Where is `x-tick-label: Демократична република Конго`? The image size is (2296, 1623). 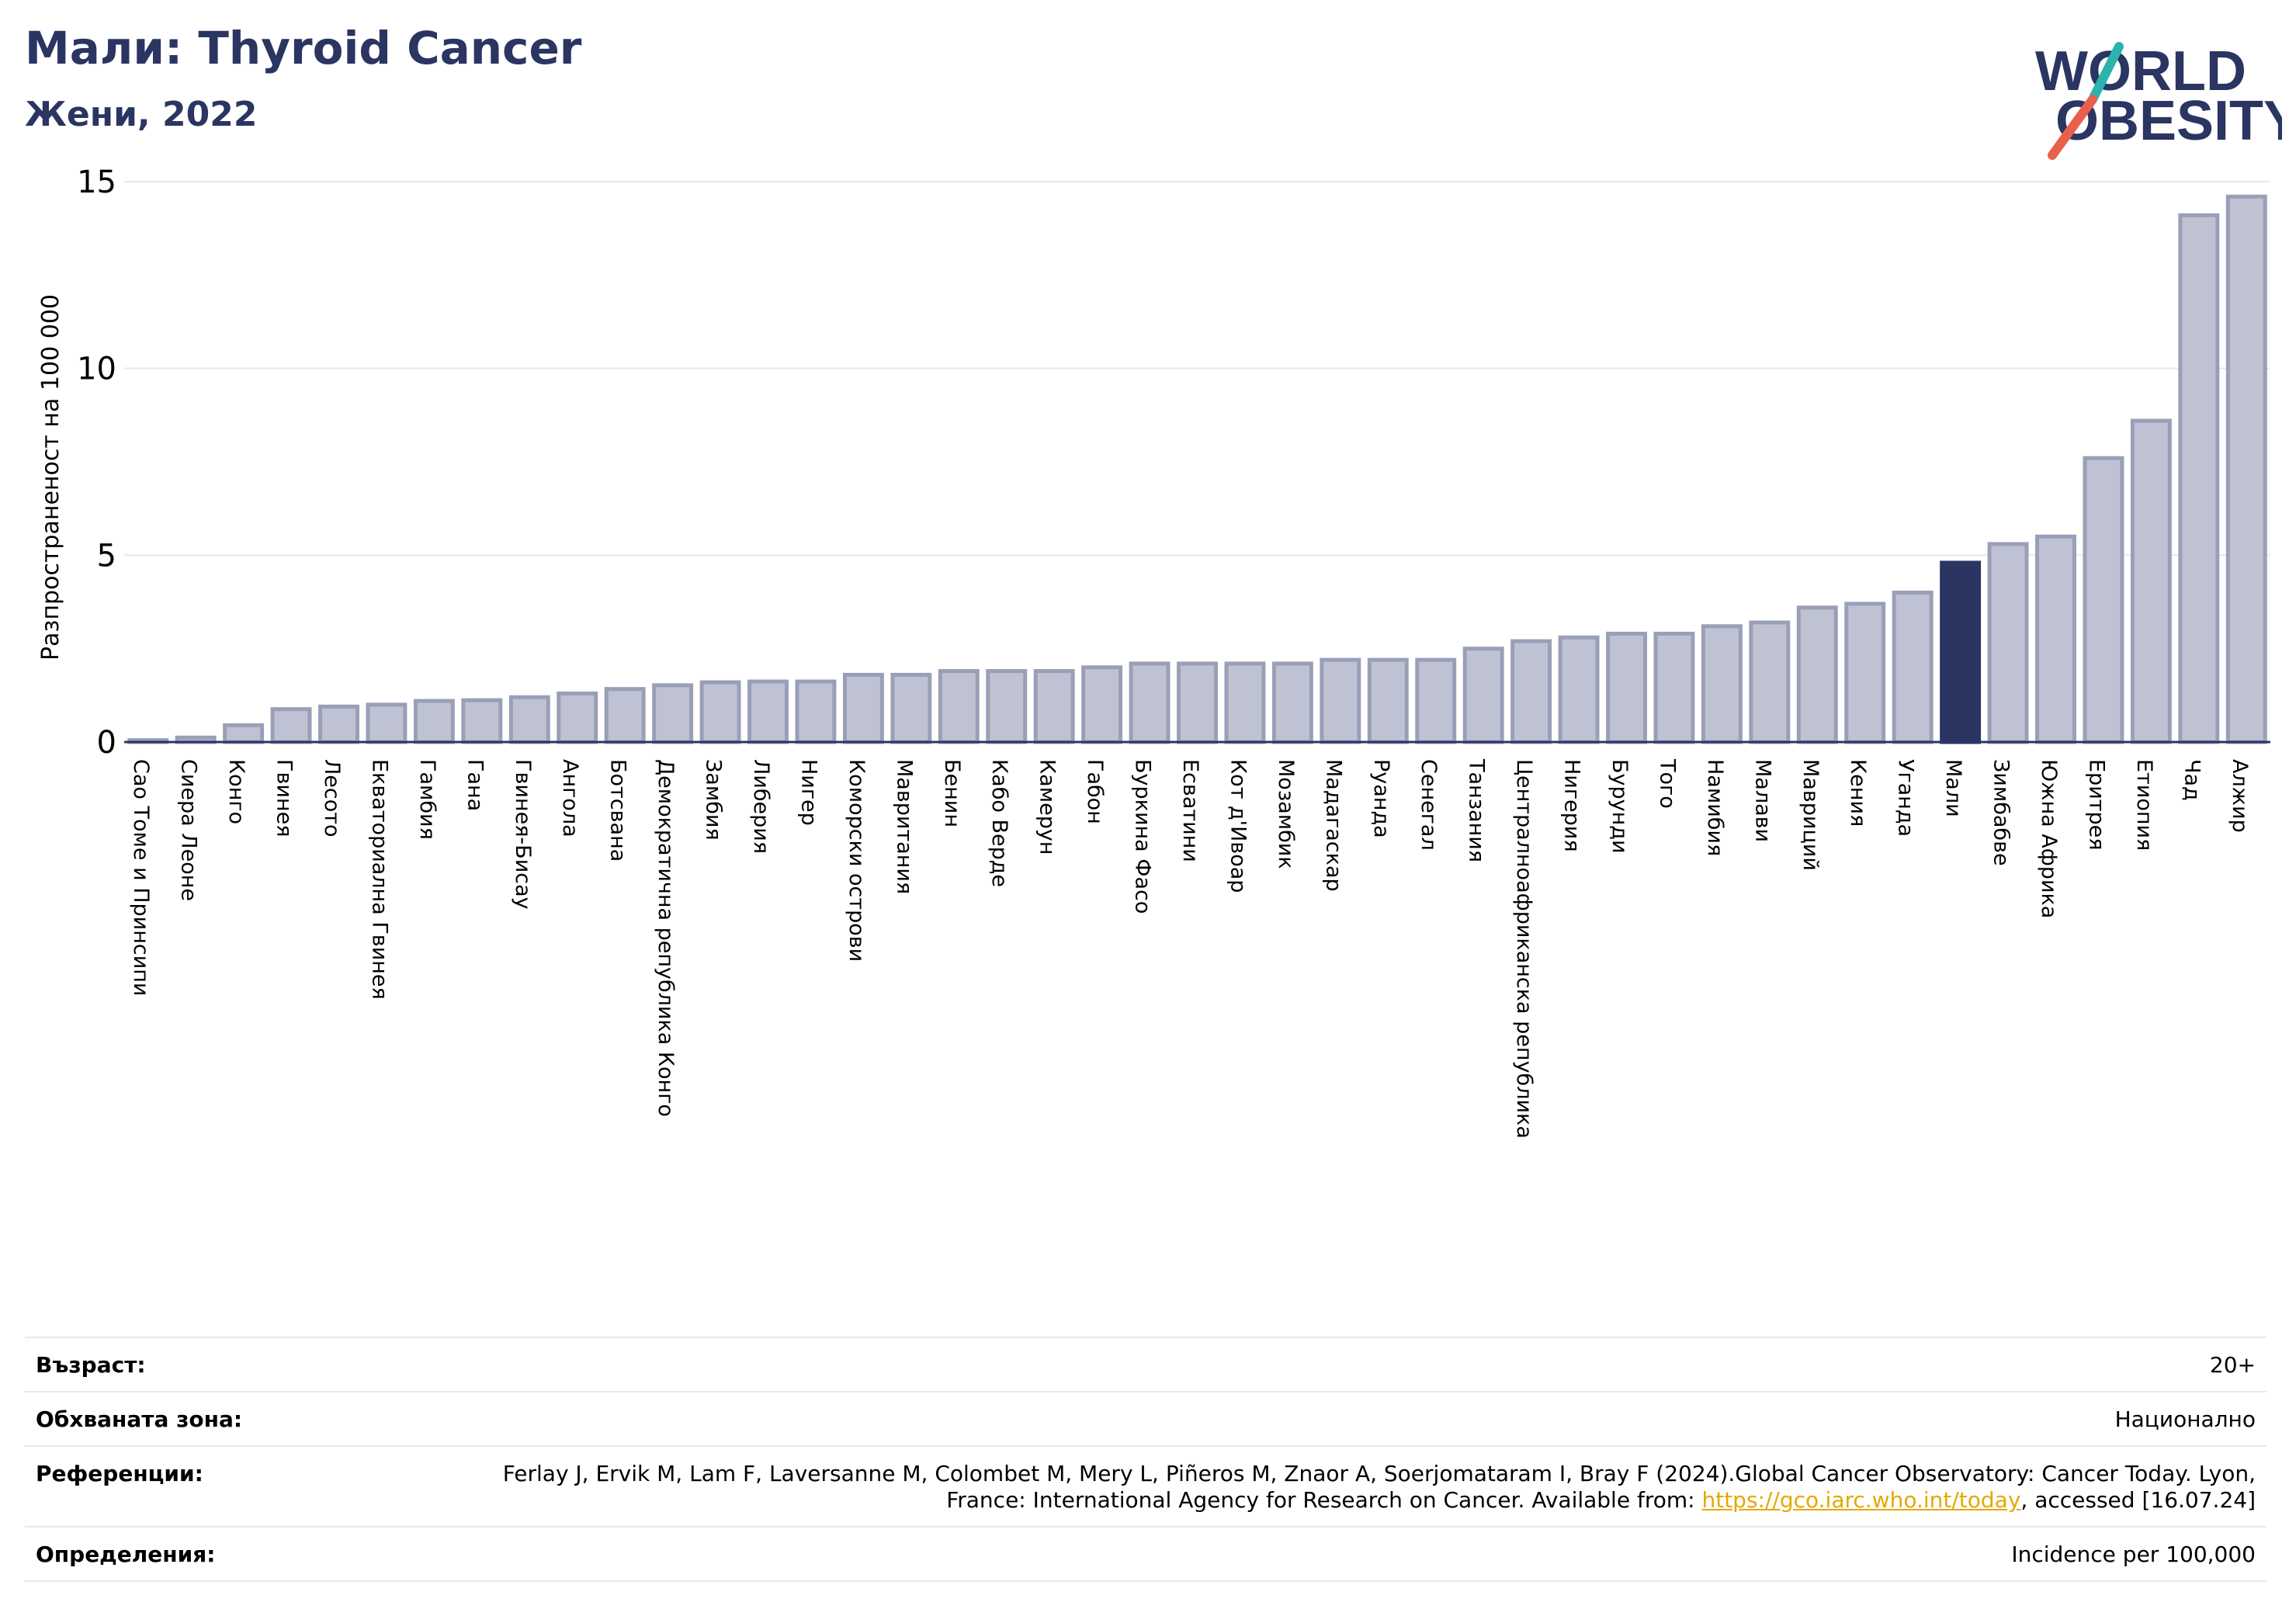 x-tick-label: Демократична република Конго is located at coordinates (666, 938).